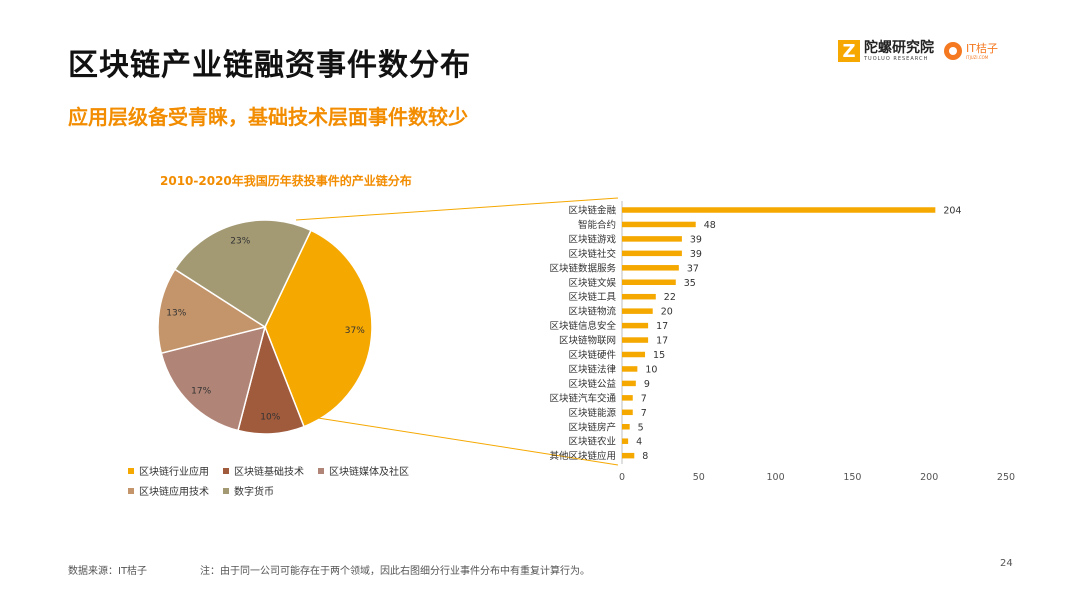 The height and width of the screenshot is (608, 1080). Describe the element at coordinates (929, 477) in the screenshot. I see `x-tick-label: 200` at that location.